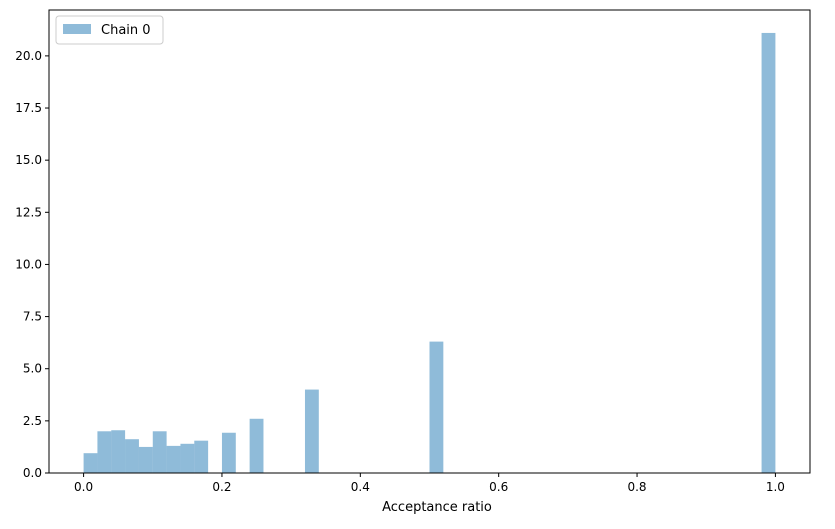  Describe the element at coordinates (636, 487) in the screenshot. I see `x-tick-label: 0.8` at that location.